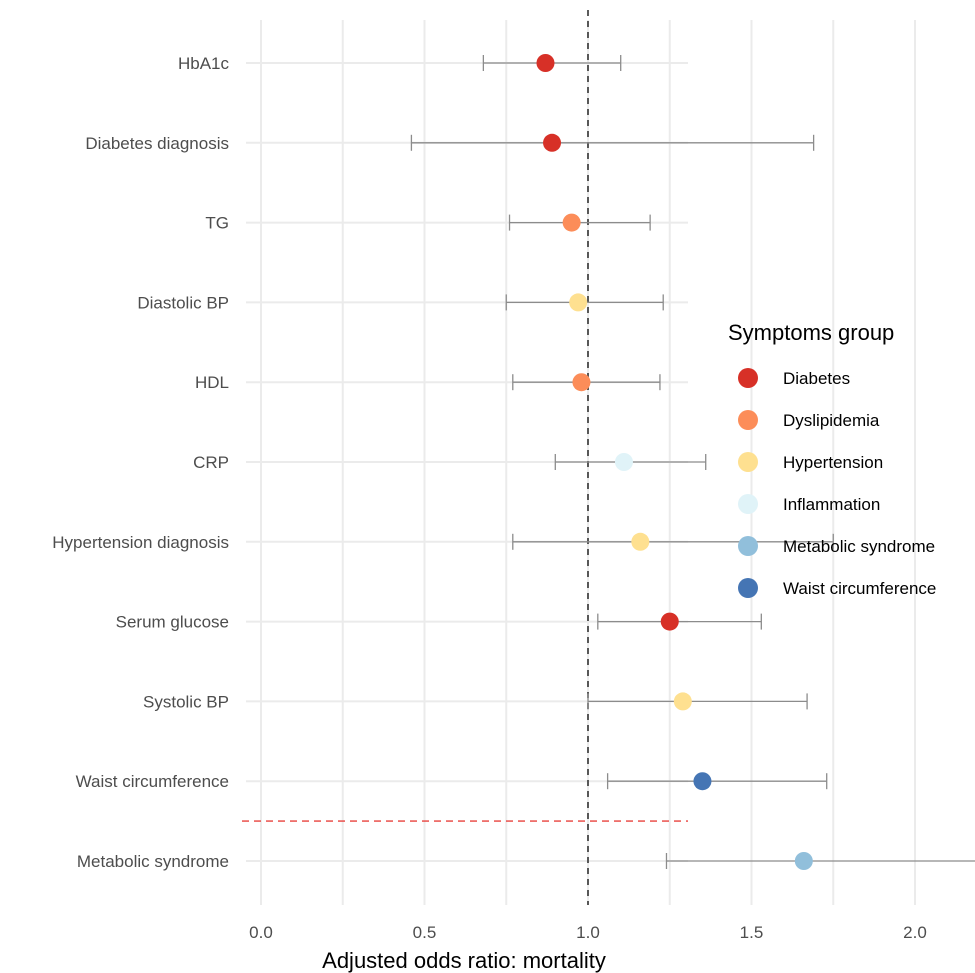 This screenshot has height=973, width=975. I want to click on x-axis-ticks: 0.0 0.5 1.0 1.5 2.0, so click(588, 932).